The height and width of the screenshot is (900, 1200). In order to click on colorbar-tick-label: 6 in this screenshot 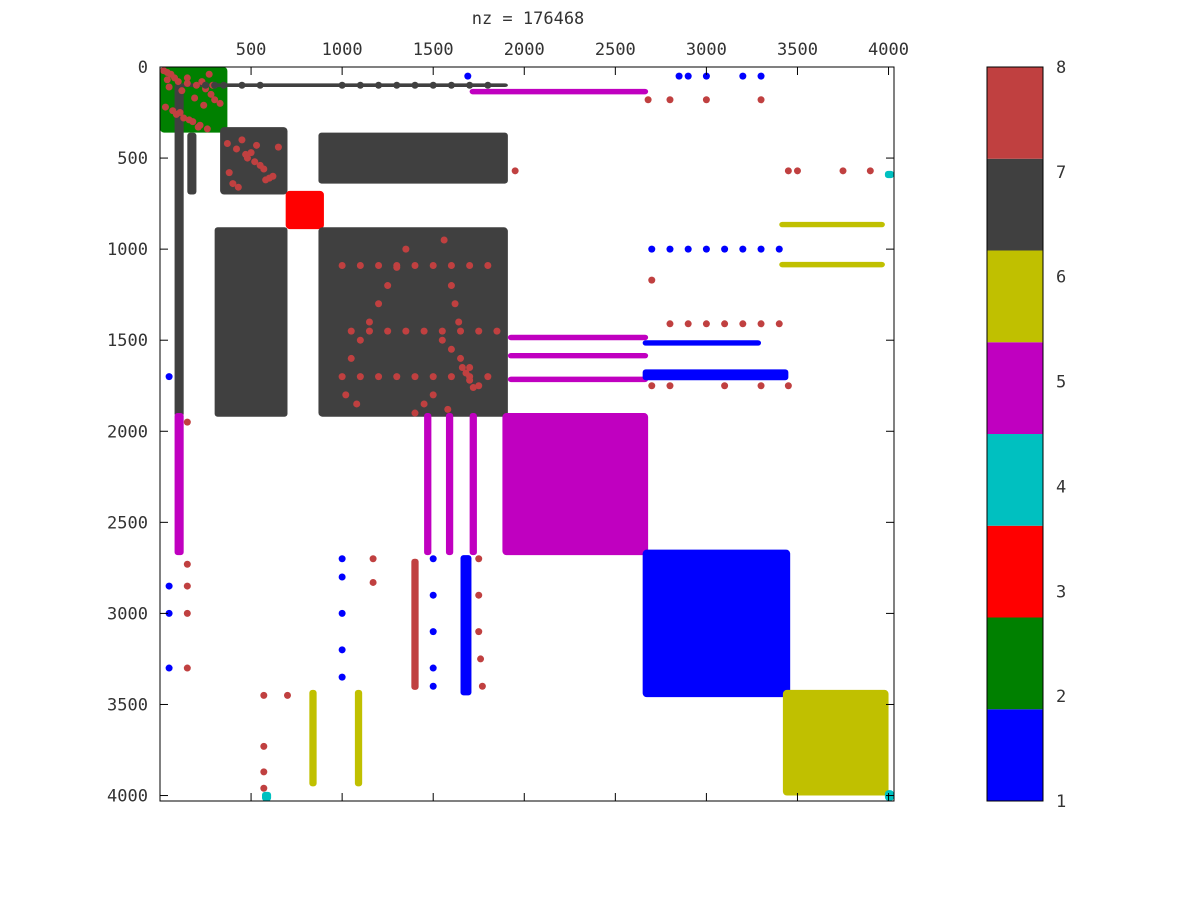, I will do `click(1061, 278)`.